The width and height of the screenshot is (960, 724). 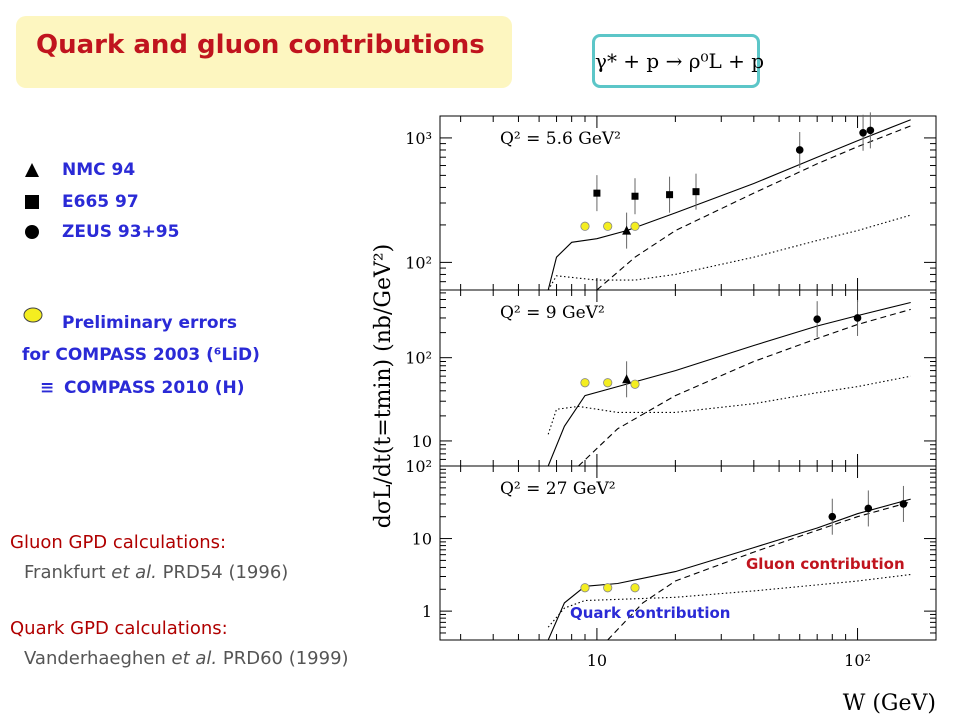 What do you see at coordinates (99, 170) in the screenshot?
I see `legend-label: NMC 94` at bounding box center [99, 170].